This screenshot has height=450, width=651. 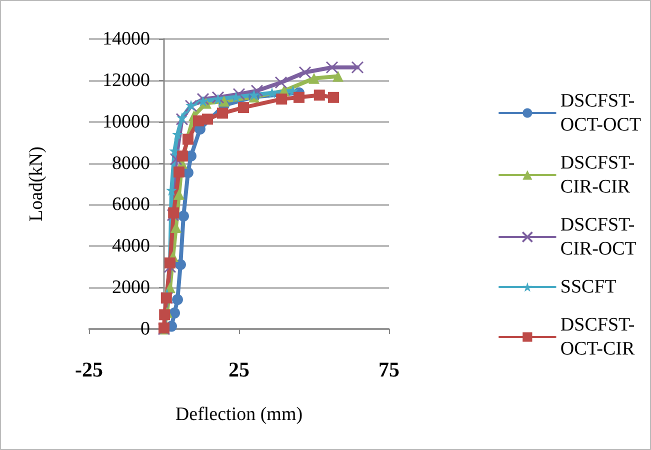 What do you see at coordinates (131, 163) in the screenshot?
I see `y-tick-label: 8000` at bounding box center [131, 163].